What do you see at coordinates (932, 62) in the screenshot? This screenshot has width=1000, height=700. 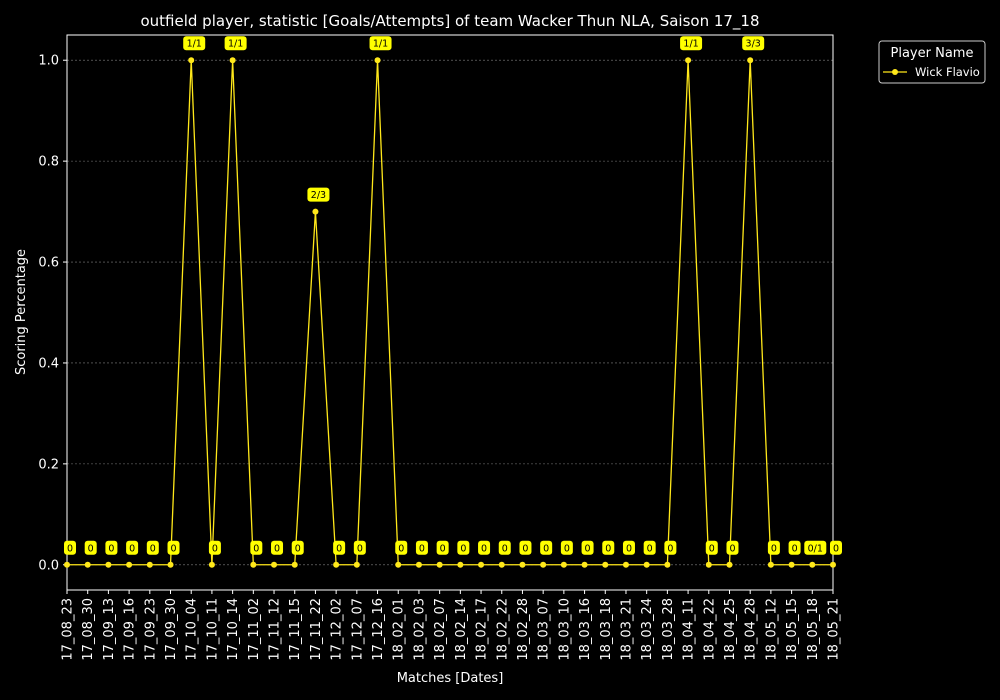 I see `legend: Player Name Wick Flavio` at bounding box center [932, 62].